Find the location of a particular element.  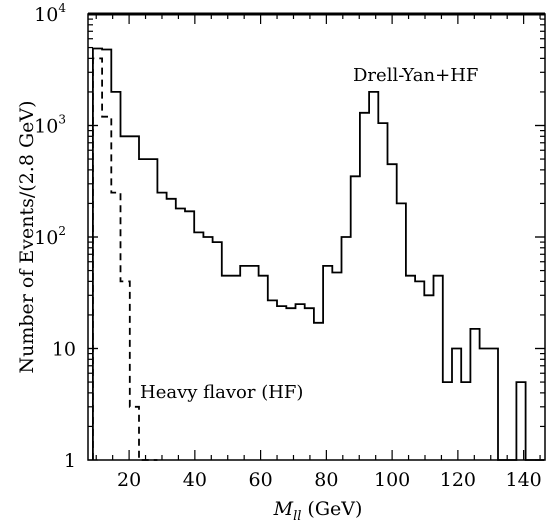

y-tick-label: 10³ is located at coordinates (50, 125).